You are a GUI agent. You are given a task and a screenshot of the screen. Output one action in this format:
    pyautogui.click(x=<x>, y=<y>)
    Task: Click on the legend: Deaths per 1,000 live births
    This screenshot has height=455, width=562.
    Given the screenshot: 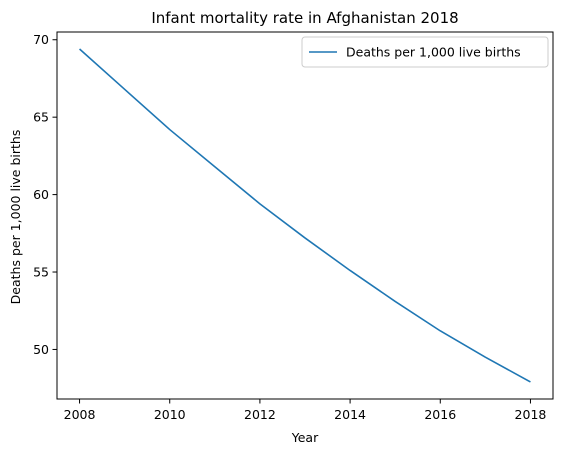 What is the action you would take?
    pyautogui.click(x=425, y=52)
    